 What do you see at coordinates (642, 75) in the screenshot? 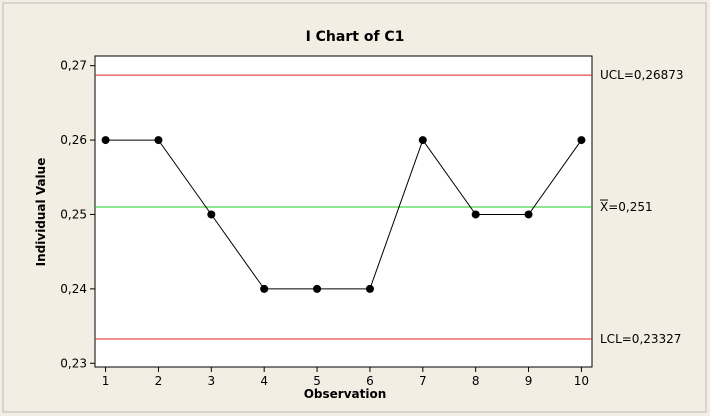
I see `reference-line-label: UCL=0,26873` at bounding box center [642, 75].